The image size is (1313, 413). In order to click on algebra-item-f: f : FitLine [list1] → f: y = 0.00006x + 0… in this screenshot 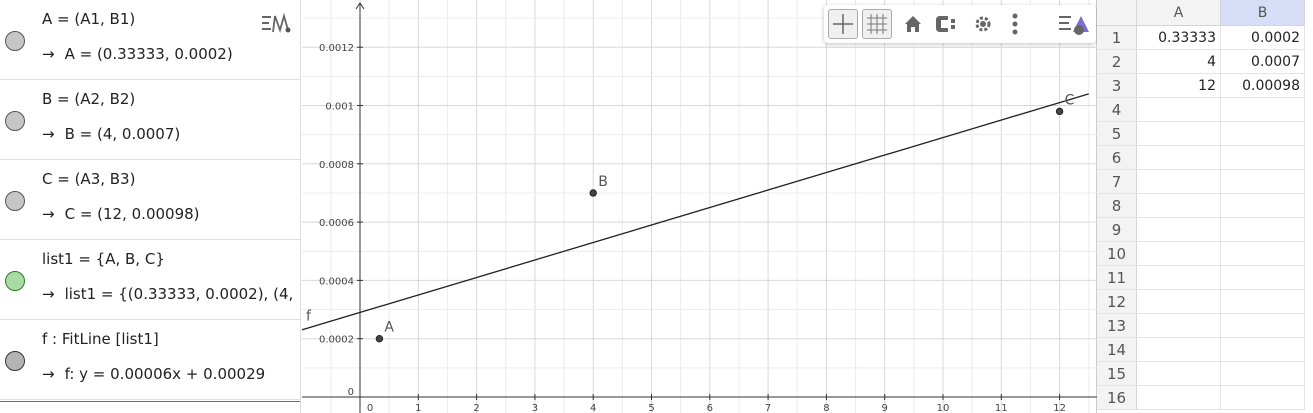, I will do `click(150, 360)`.